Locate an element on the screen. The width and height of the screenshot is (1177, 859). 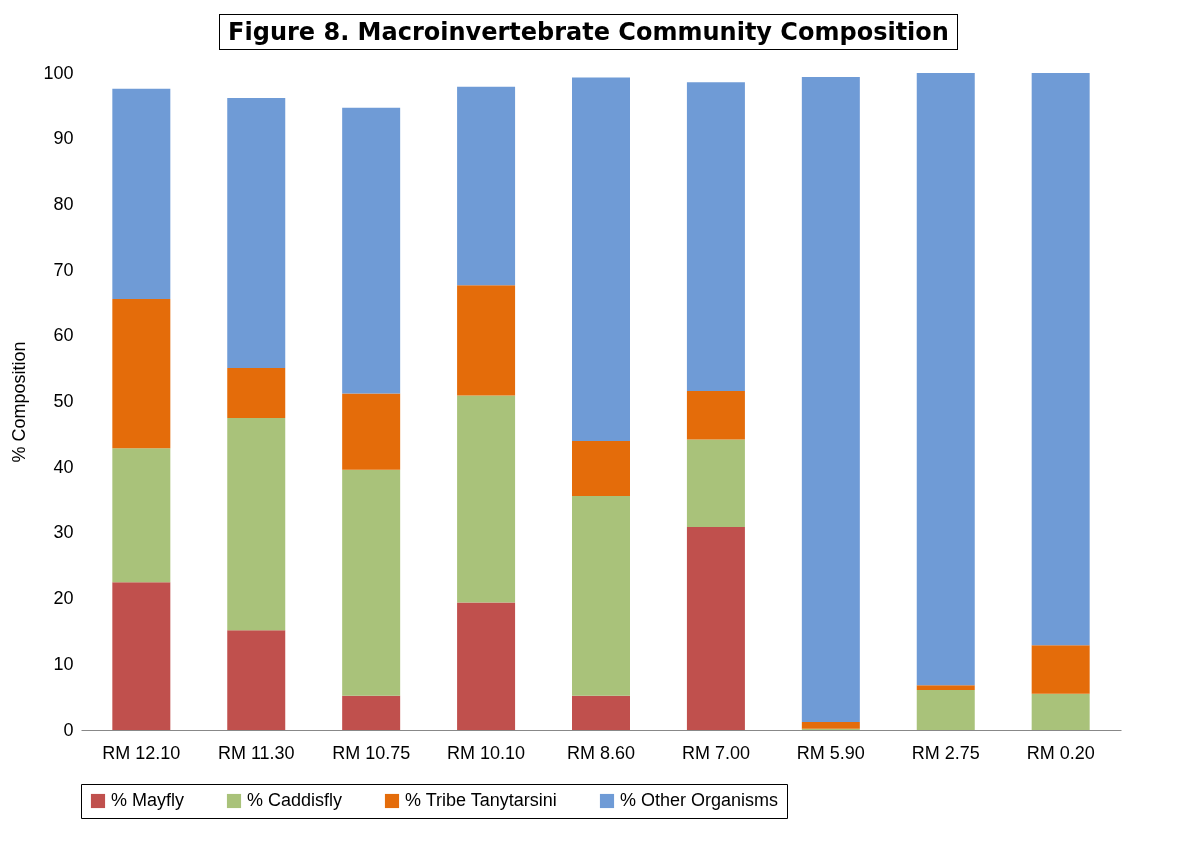
y-tick-label: 90 is located at coordinates (63, 138).